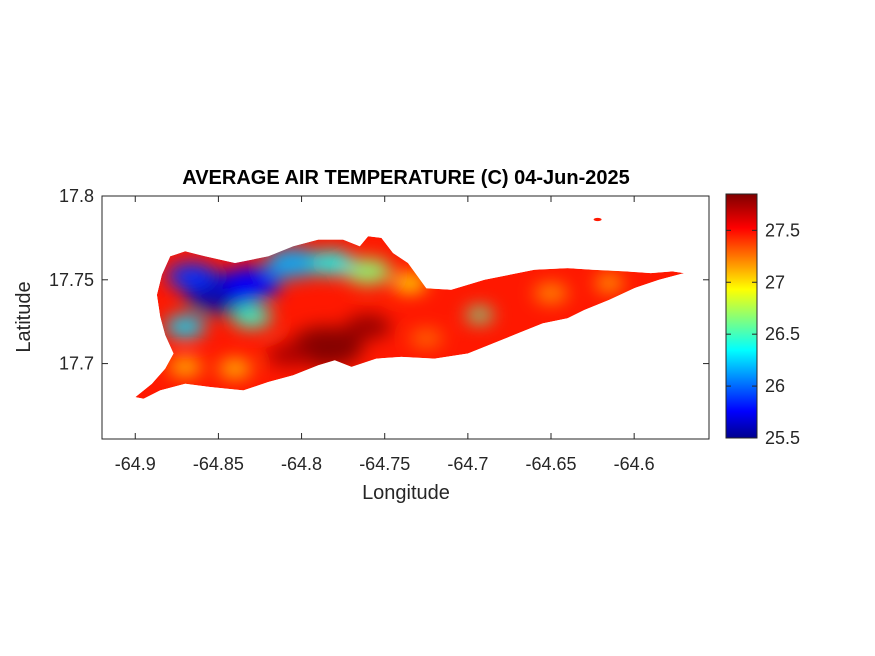  What do you see at coordinates (406, 493) in the screenshot?
I see `x-axis-label: Longitude` at bounding box center [406, 493].